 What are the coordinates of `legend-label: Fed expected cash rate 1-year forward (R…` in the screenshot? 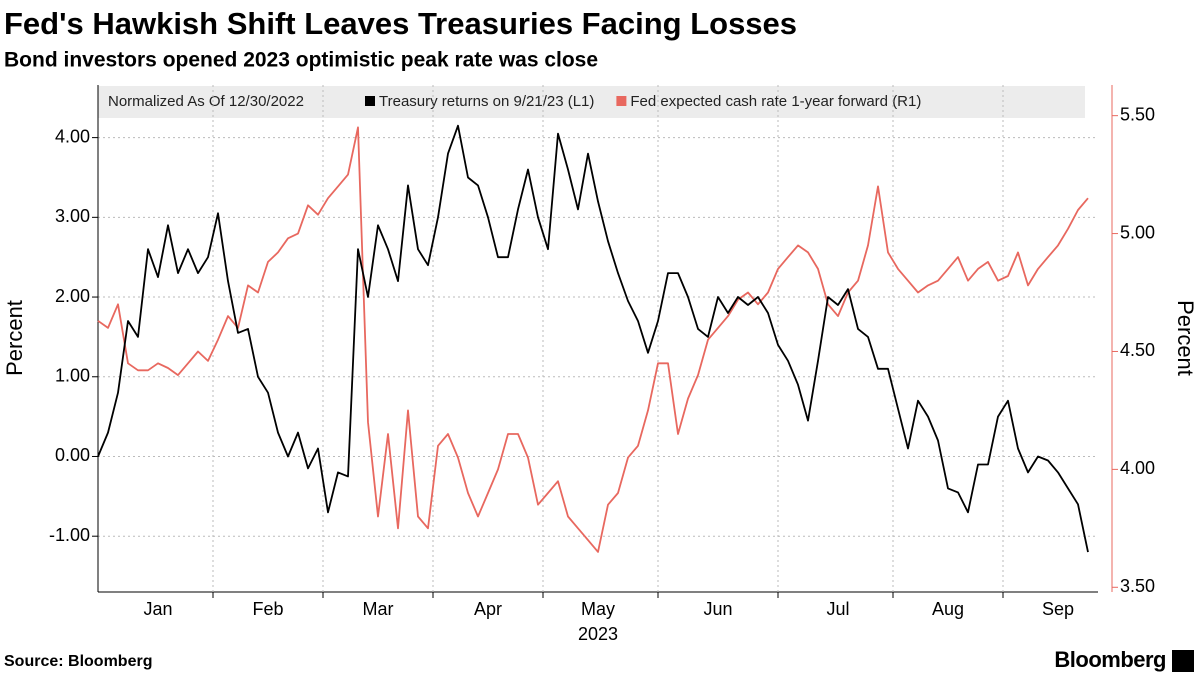 It's located at (775, 101).